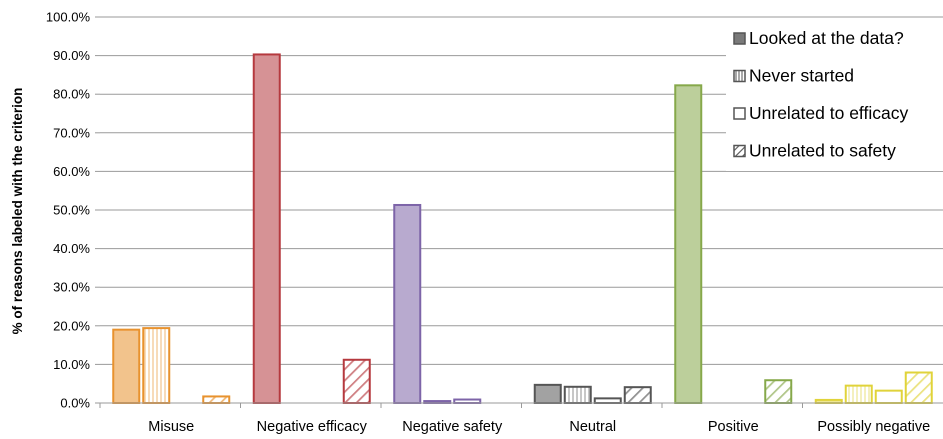 Image resolution: width=943 pixels, height=439 pixels. Describe the element at coordinates (822, 151) in the screenshot. I see `legend-label: Unrelated to safety` at that location.